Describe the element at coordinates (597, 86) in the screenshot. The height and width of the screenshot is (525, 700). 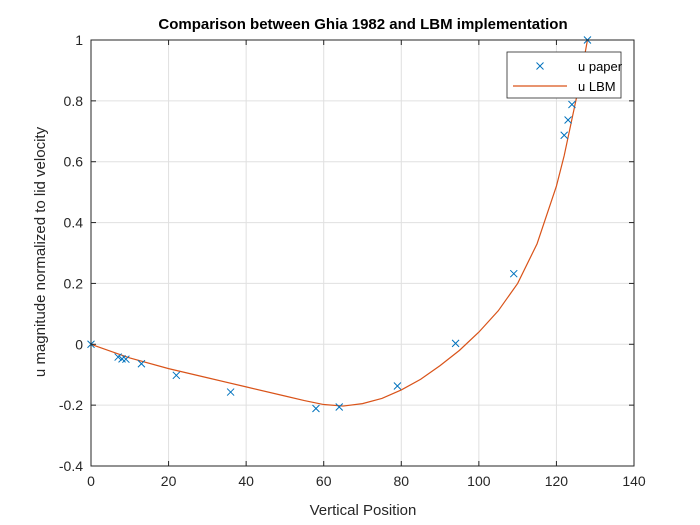
I see `legend-label-u-lbm: u LBM` at that location.